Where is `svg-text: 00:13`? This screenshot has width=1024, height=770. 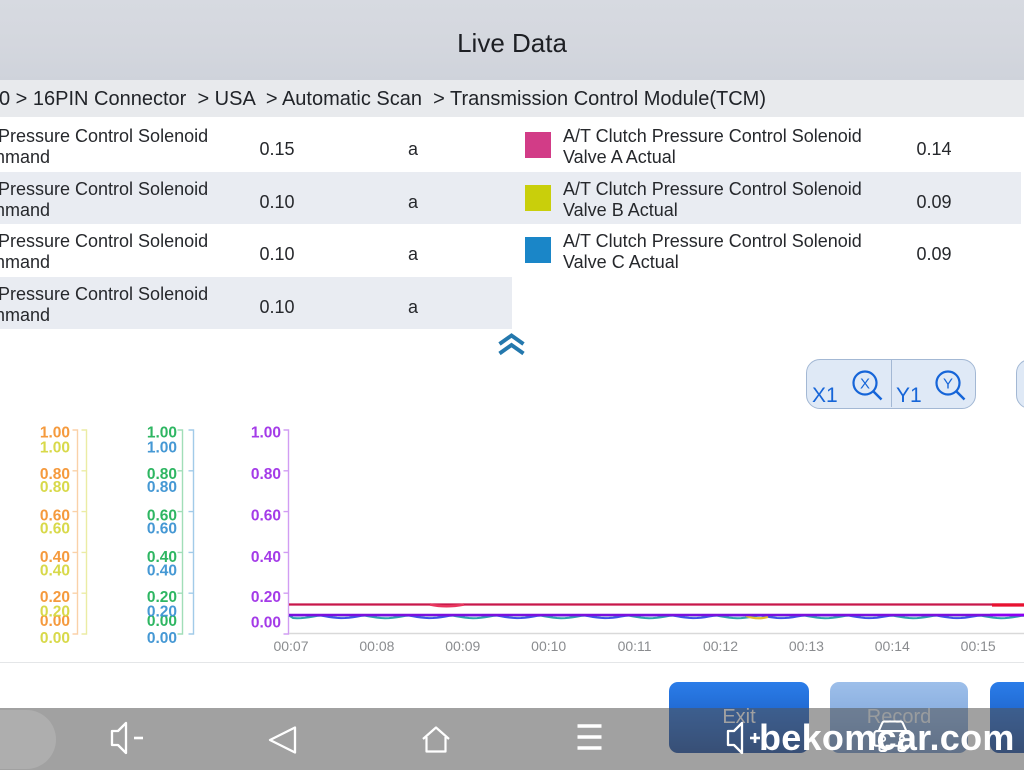
svg-text: 00:13 is located at coordinates (806, 646).